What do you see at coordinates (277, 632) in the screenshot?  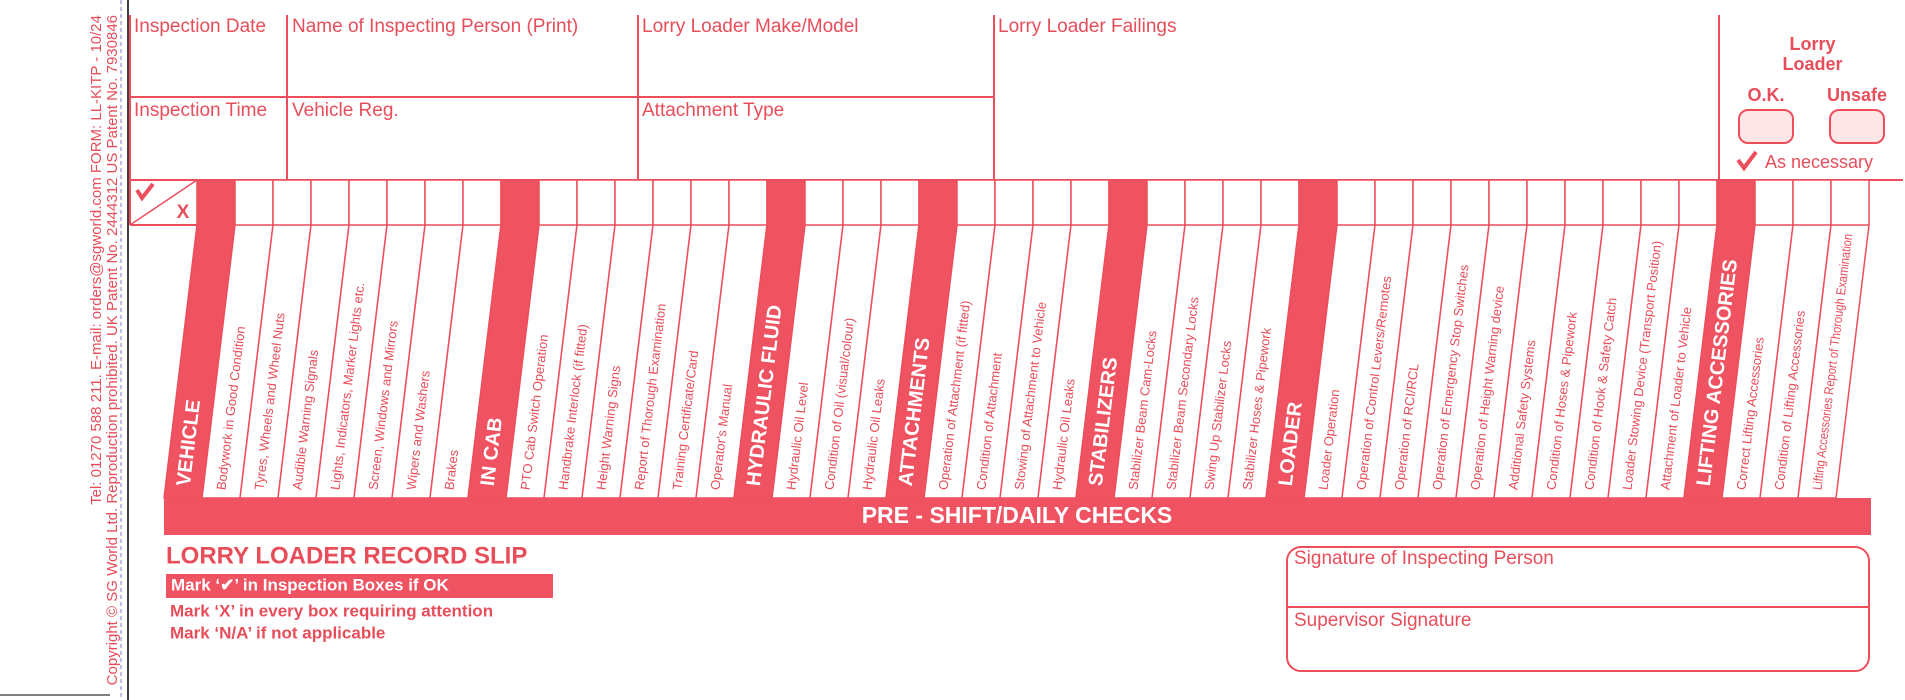 I see `instruction: Mark ‘N/A’ if not applicable` at bounding box center [277, 632].